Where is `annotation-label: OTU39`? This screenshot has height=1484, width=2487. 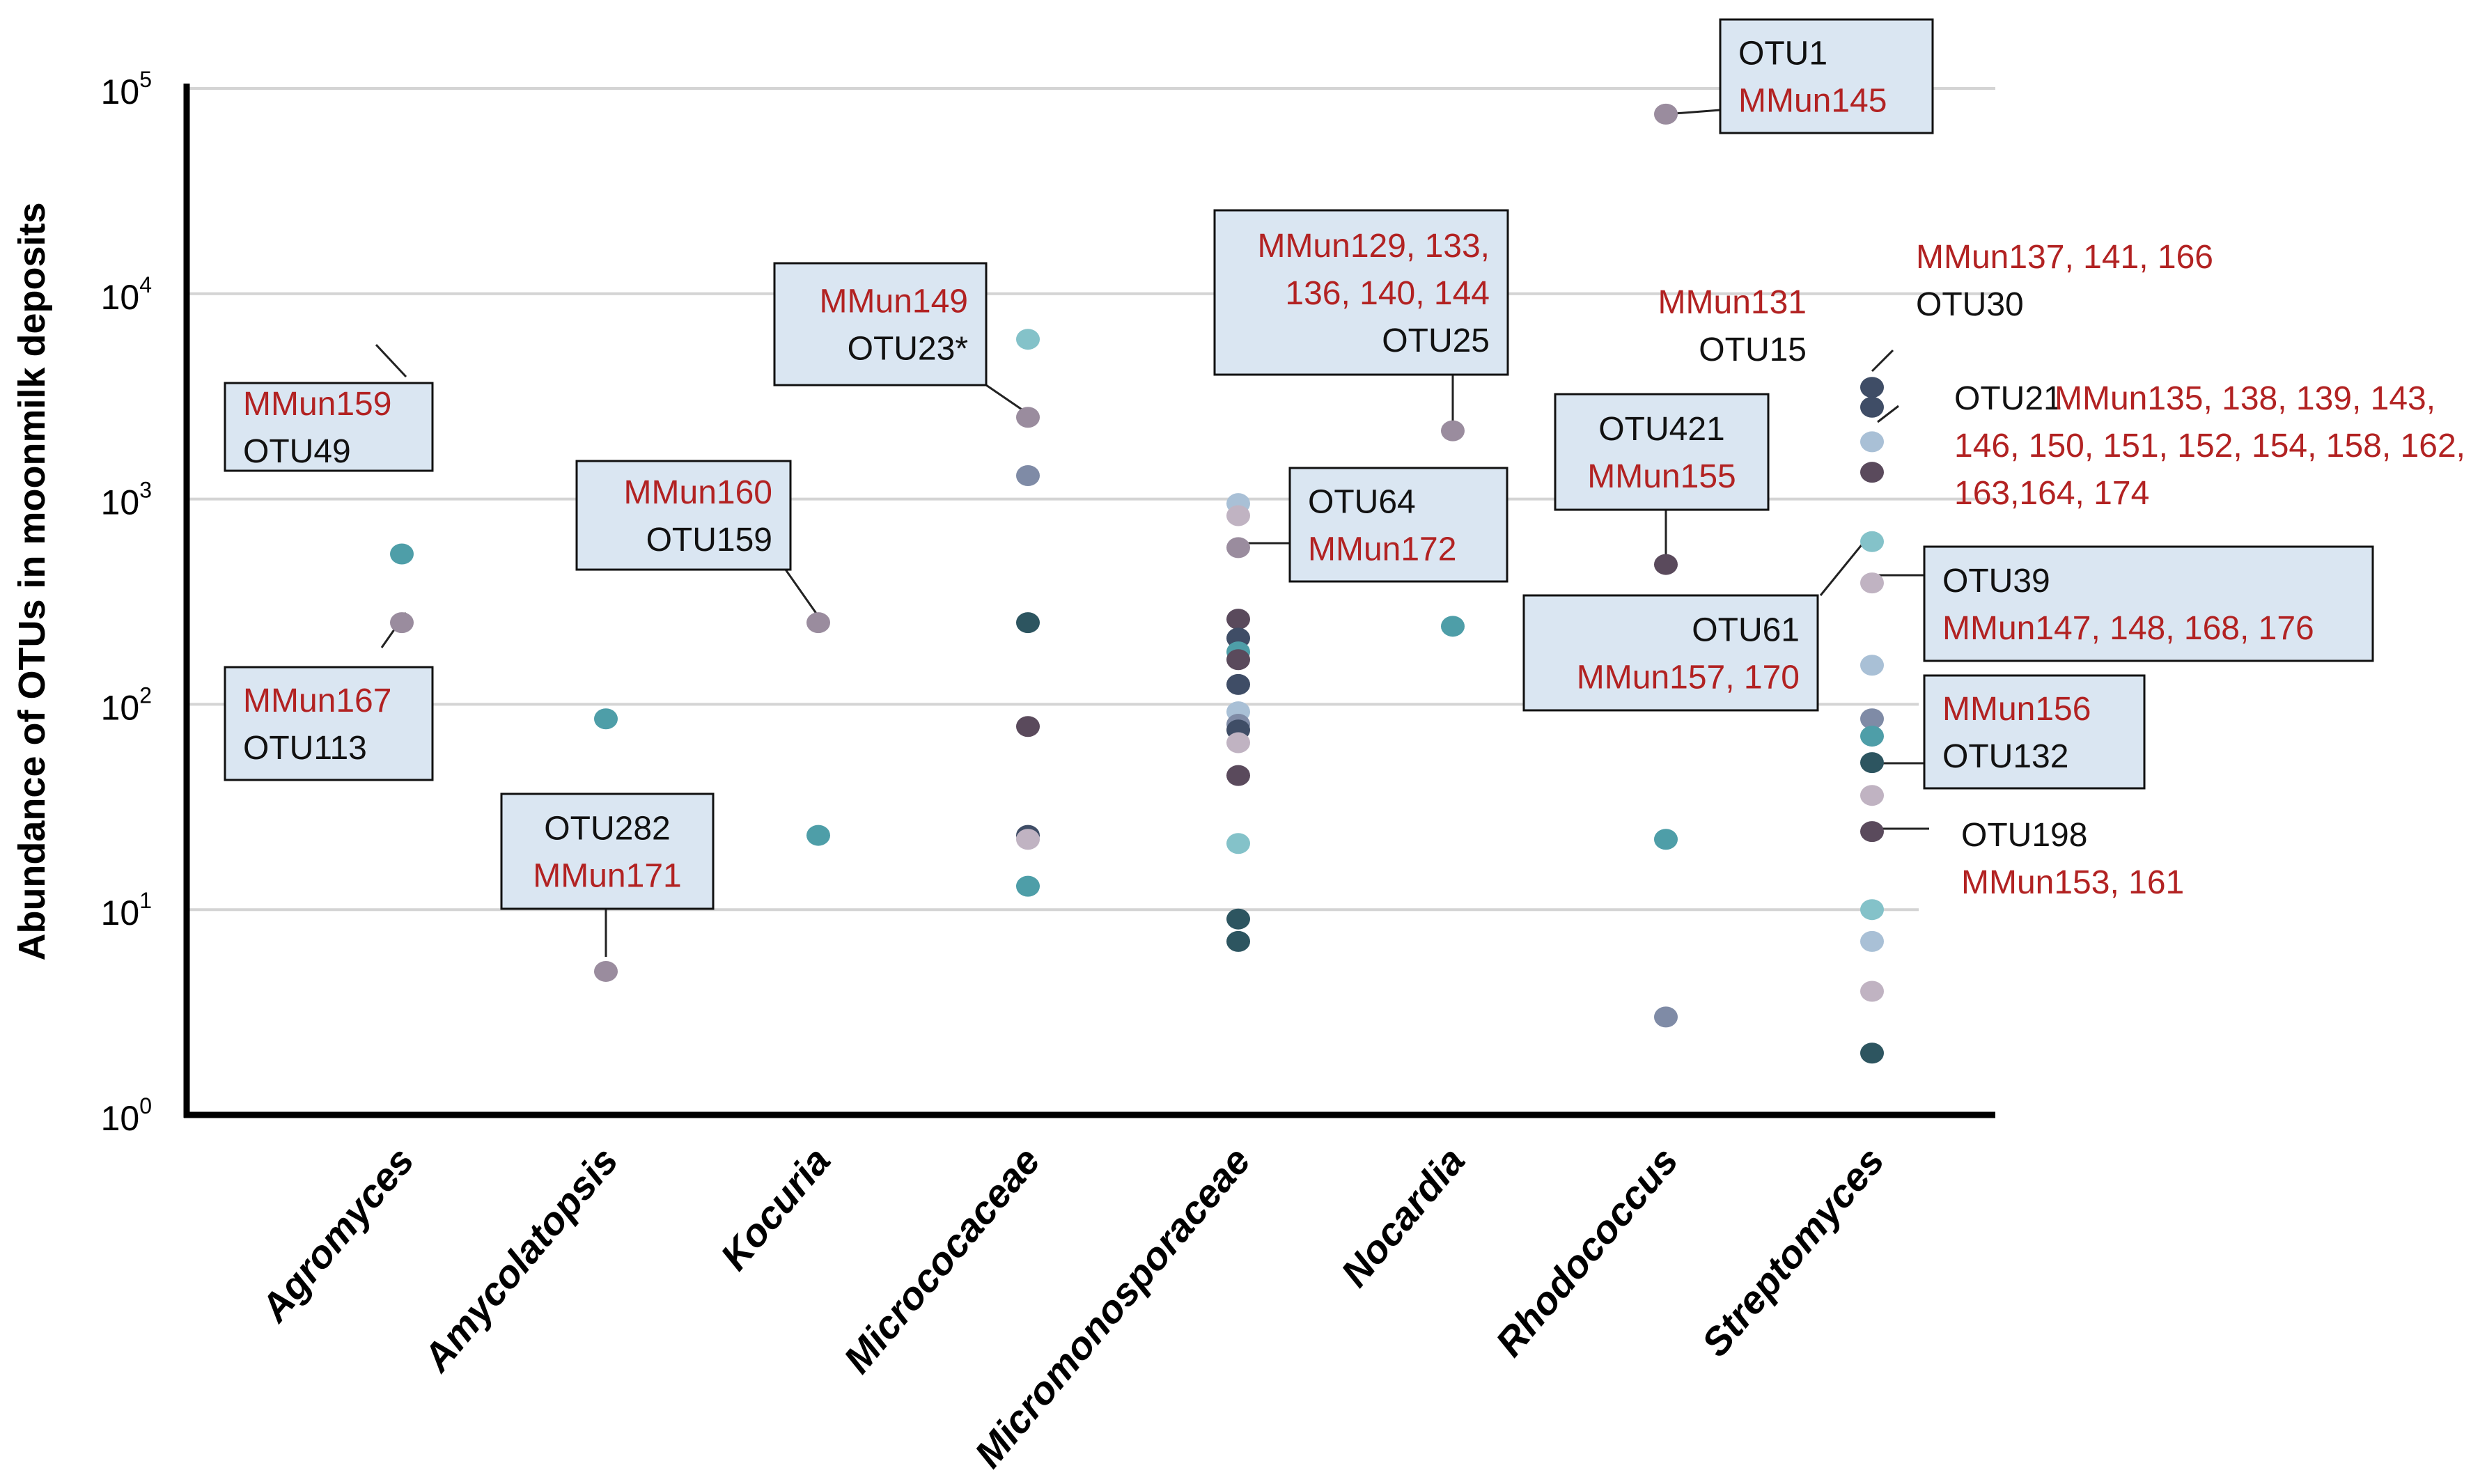 annotation-label: OTU39 is located at coordinates (1996, 581).